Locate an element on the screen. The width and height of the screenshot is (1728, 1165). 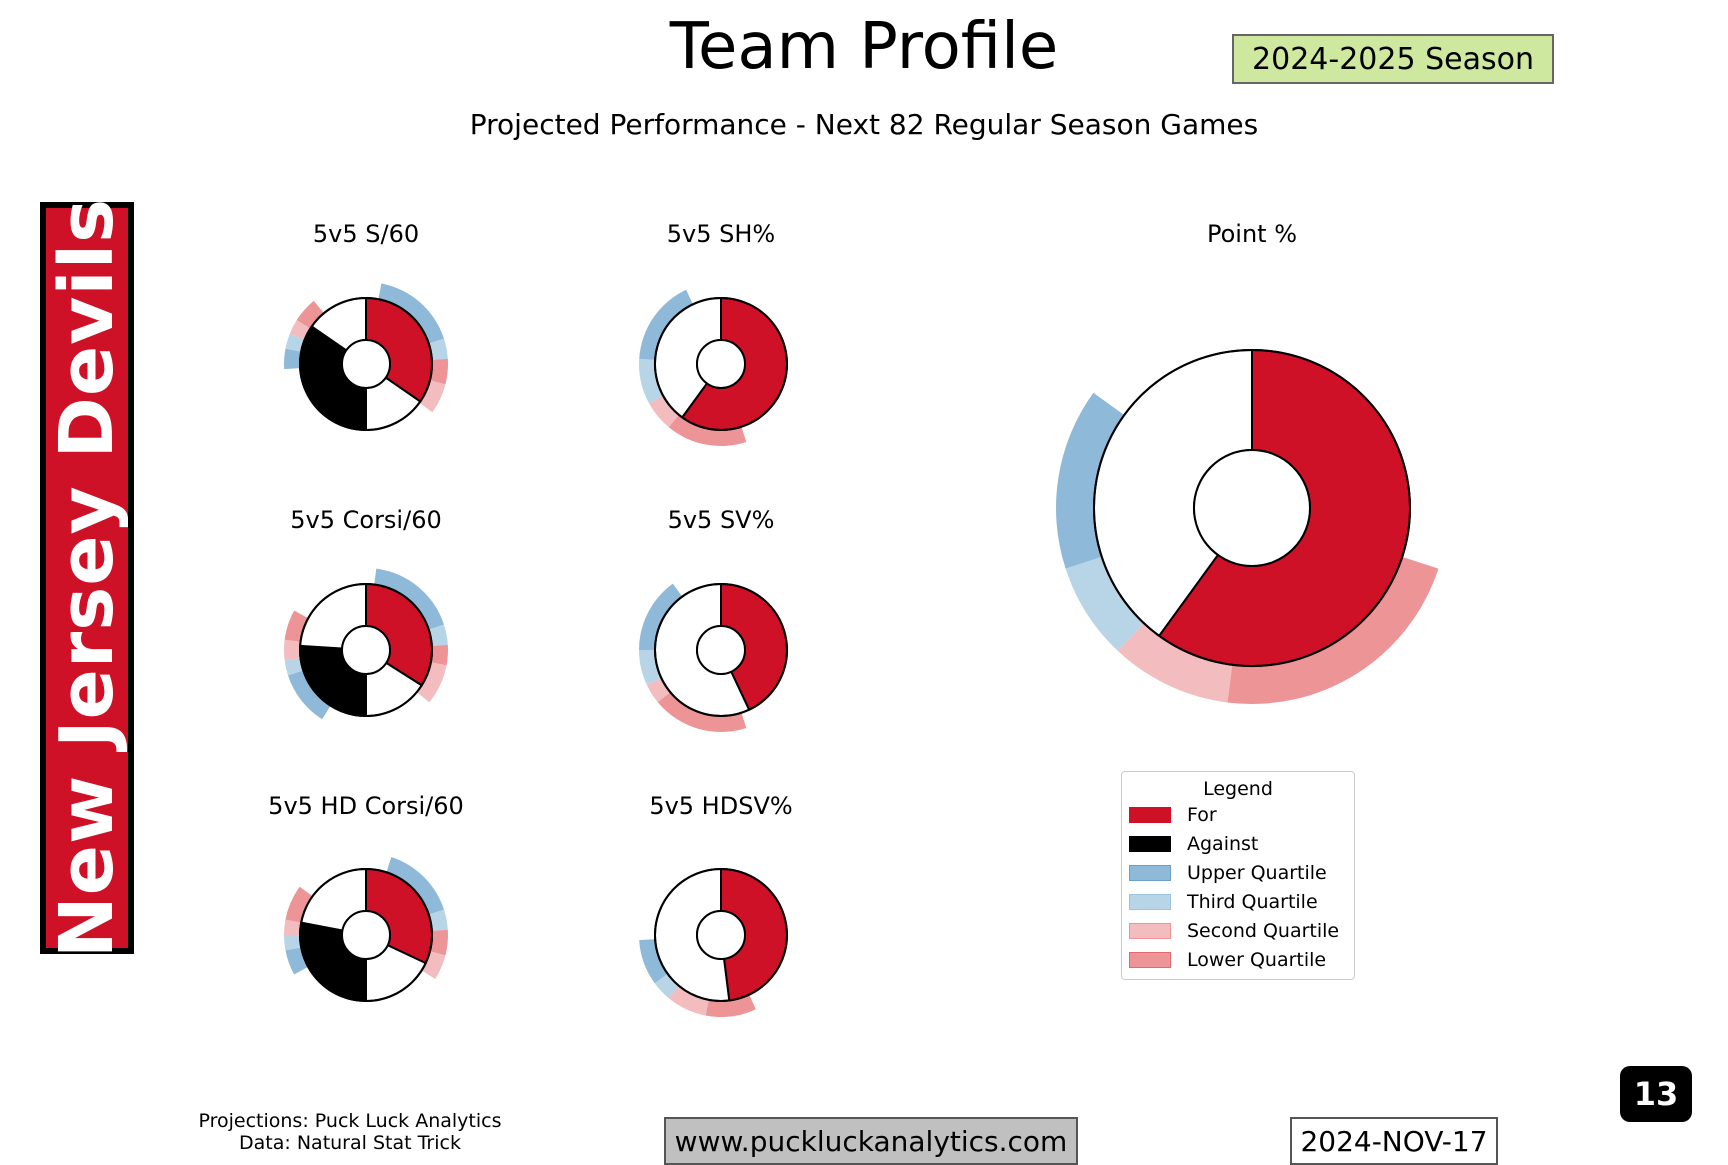
chart-5v5-hdsv: 5v5 HDSV% is located at coordinates (716, 904).